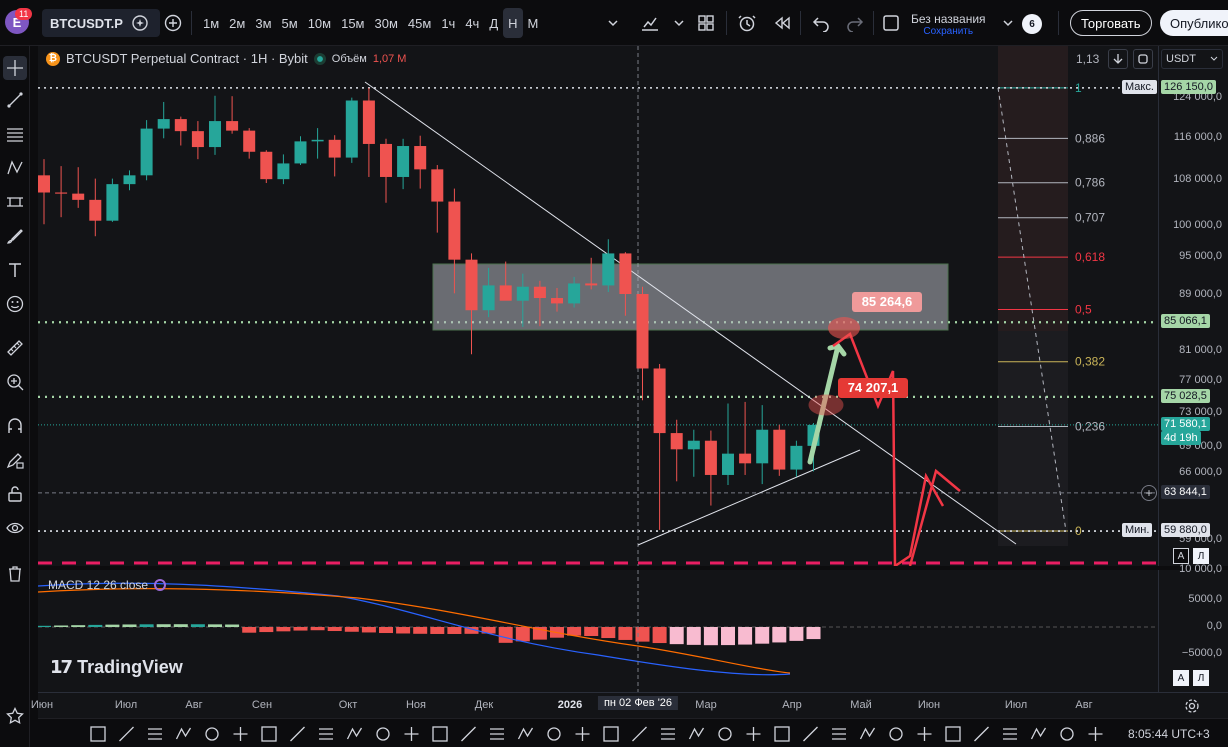  I want to click on bottom-tool-3-icon, so click(183, 733).